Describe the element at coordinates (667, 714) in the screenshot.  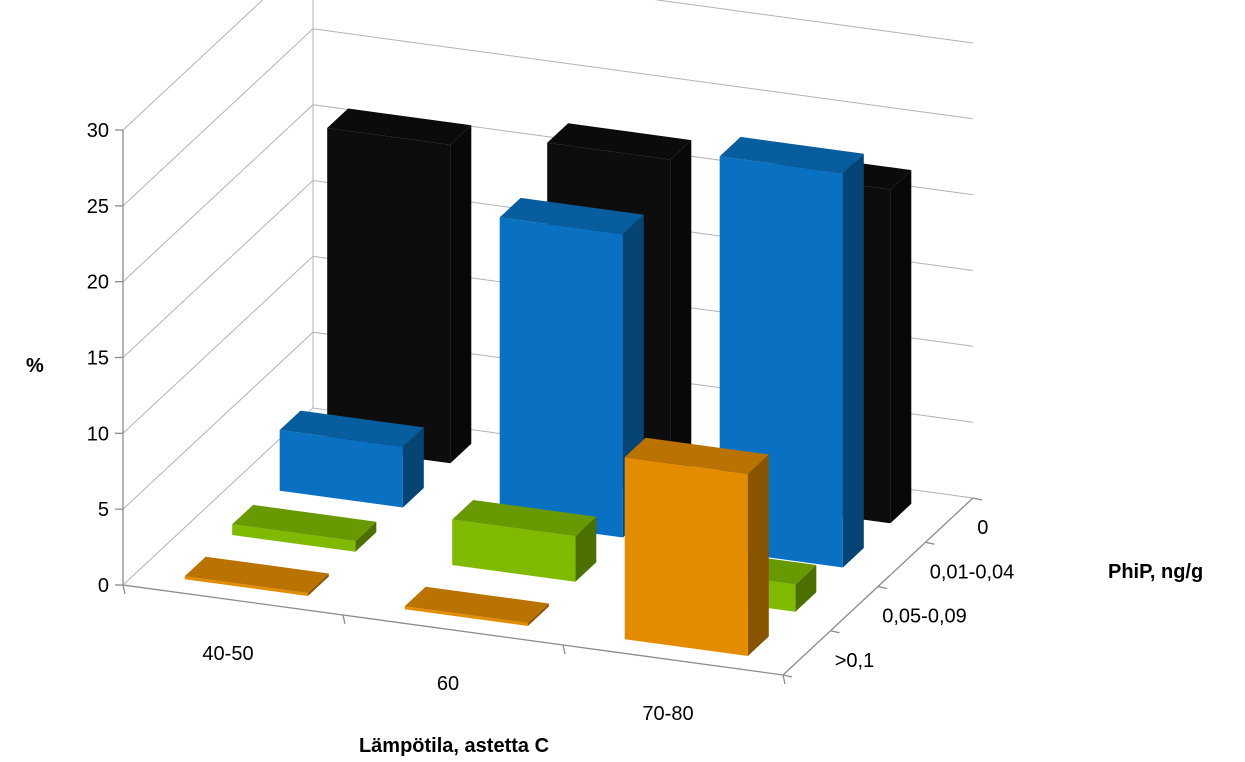
I see `x-tick-label: 70-80` at that location.